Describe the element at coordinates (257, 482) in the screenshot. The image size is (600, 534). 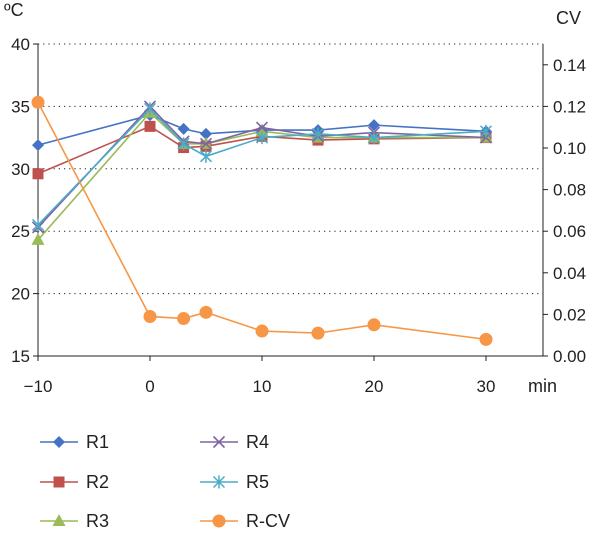
I see `legend-label: R5` at that location.